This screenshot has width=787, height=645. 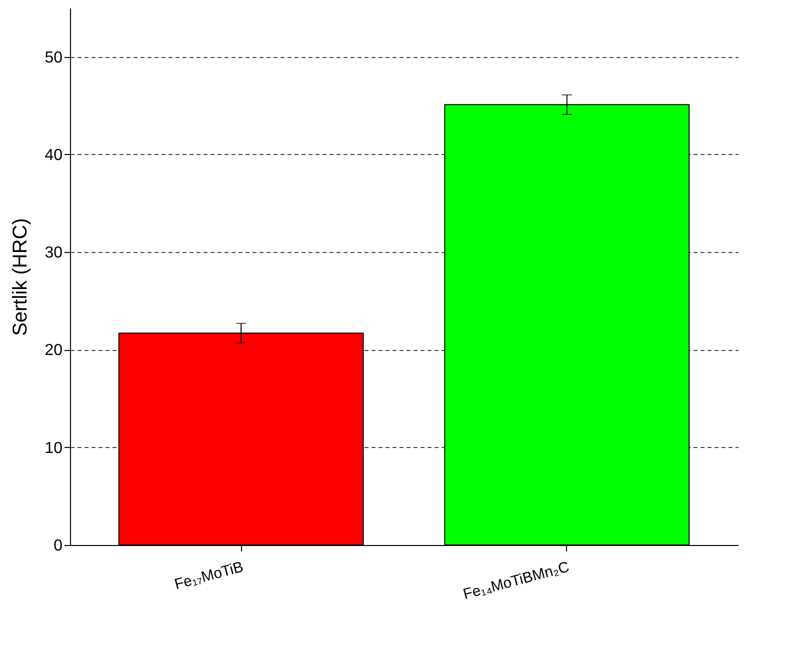 What do you see at coordinates (53, 448) in the screenshot?
I see `y-tick-label: 10` at bounding box center [53, 448].